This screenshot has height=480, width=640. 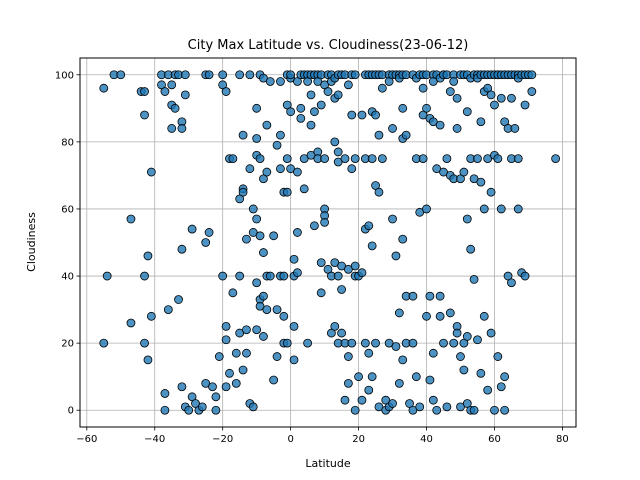 I want to click on y-tick-label: 40, so click(x=67, y=277).